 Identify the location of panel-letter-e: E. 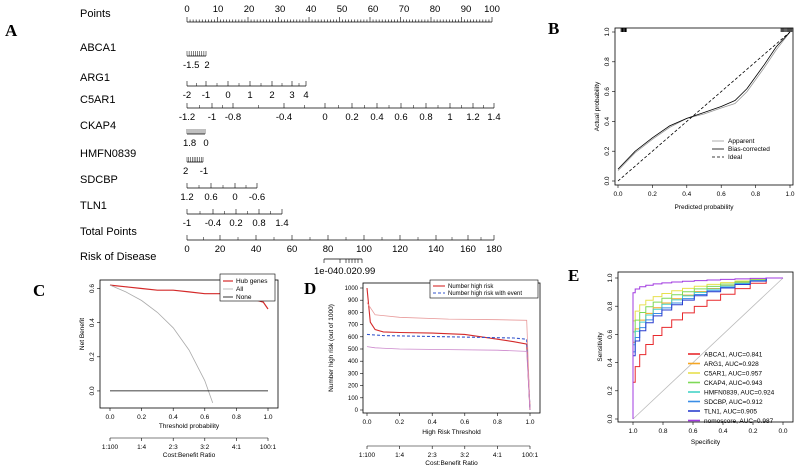
(573, 275).